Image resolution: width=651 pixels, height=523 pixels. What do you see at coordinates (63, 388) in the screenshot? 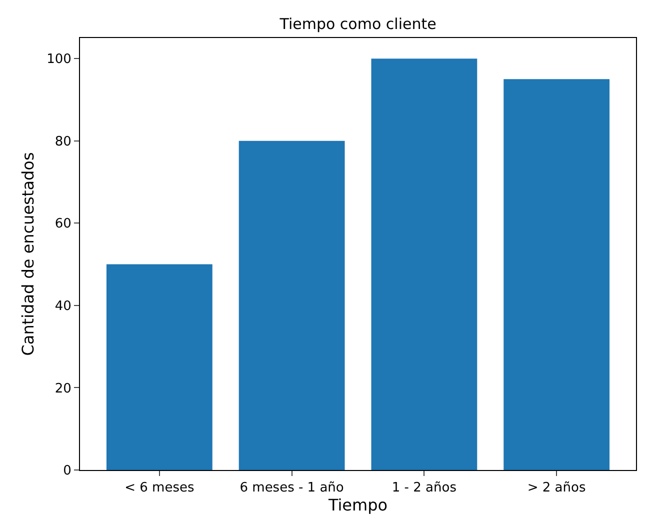
I see `y-tick-label: 20` at bounding box center [63, 388].